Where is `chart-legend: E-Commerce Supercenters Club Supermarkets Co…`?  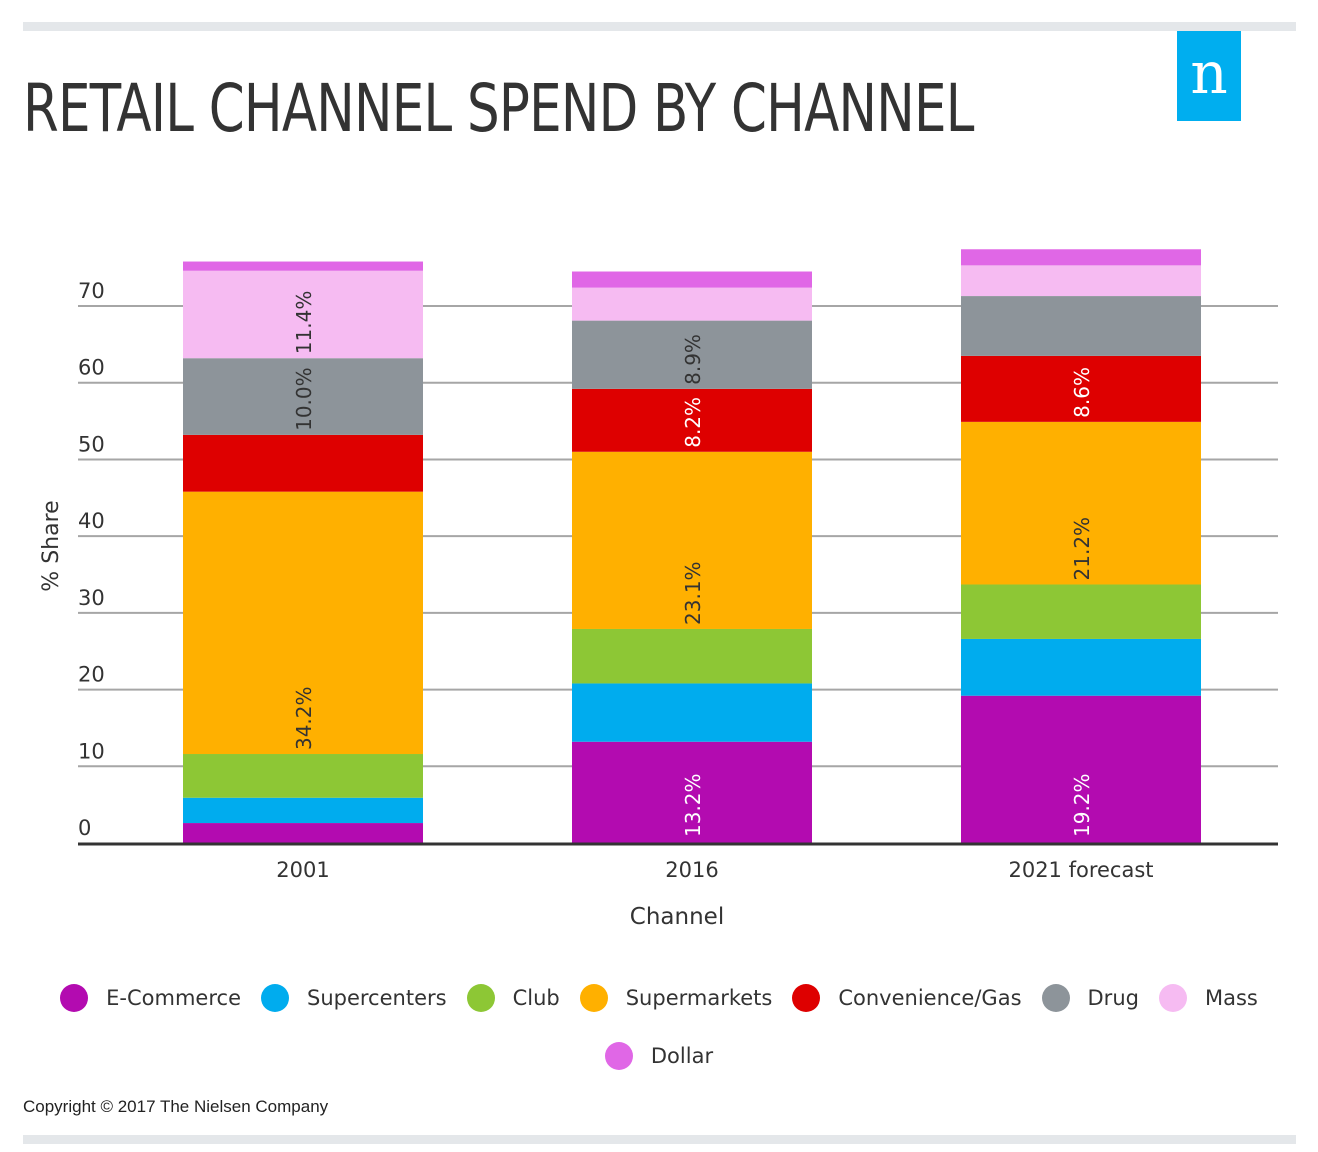 chart-legend: E-Commerce Supercenters Club Supermarkets Co… is located at coordinates (659, 1027).